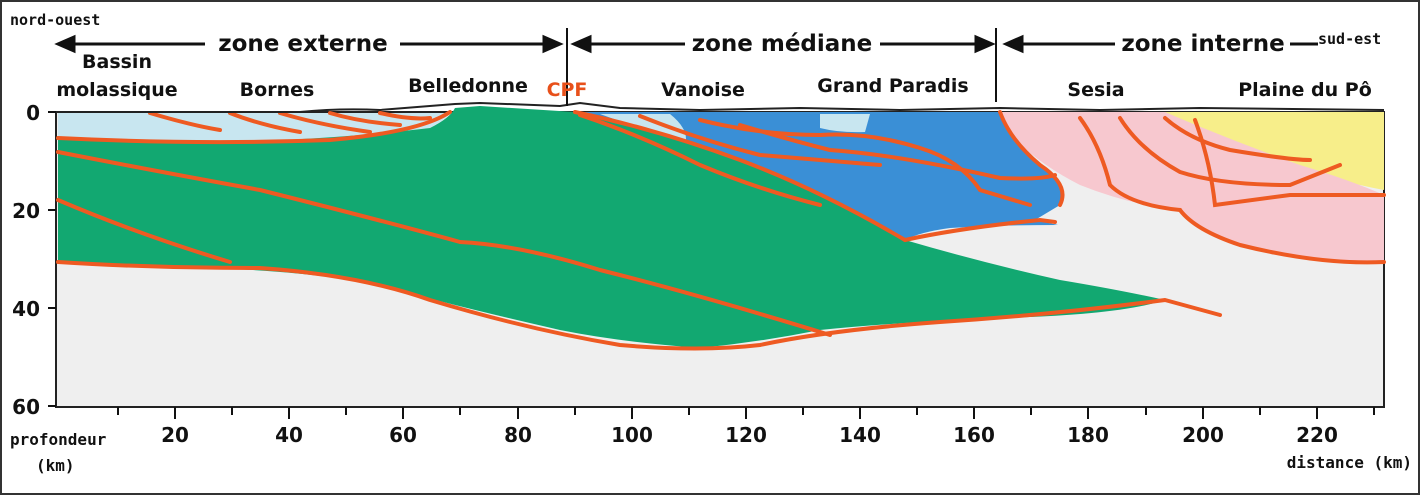  I want to click on y-axis-unit: (km), so click(55, 465).